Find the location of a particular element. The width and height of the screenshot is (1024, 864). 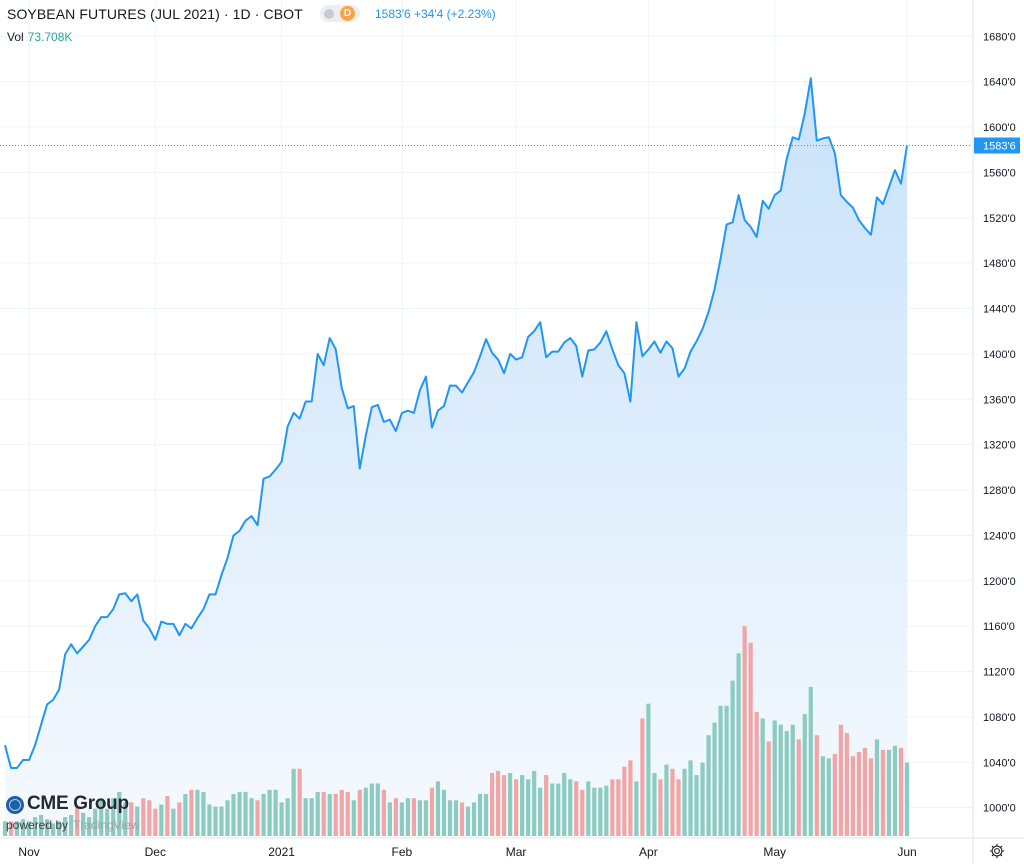

volume-legend: Vol 73.708K is located at coordinates (39, 37).